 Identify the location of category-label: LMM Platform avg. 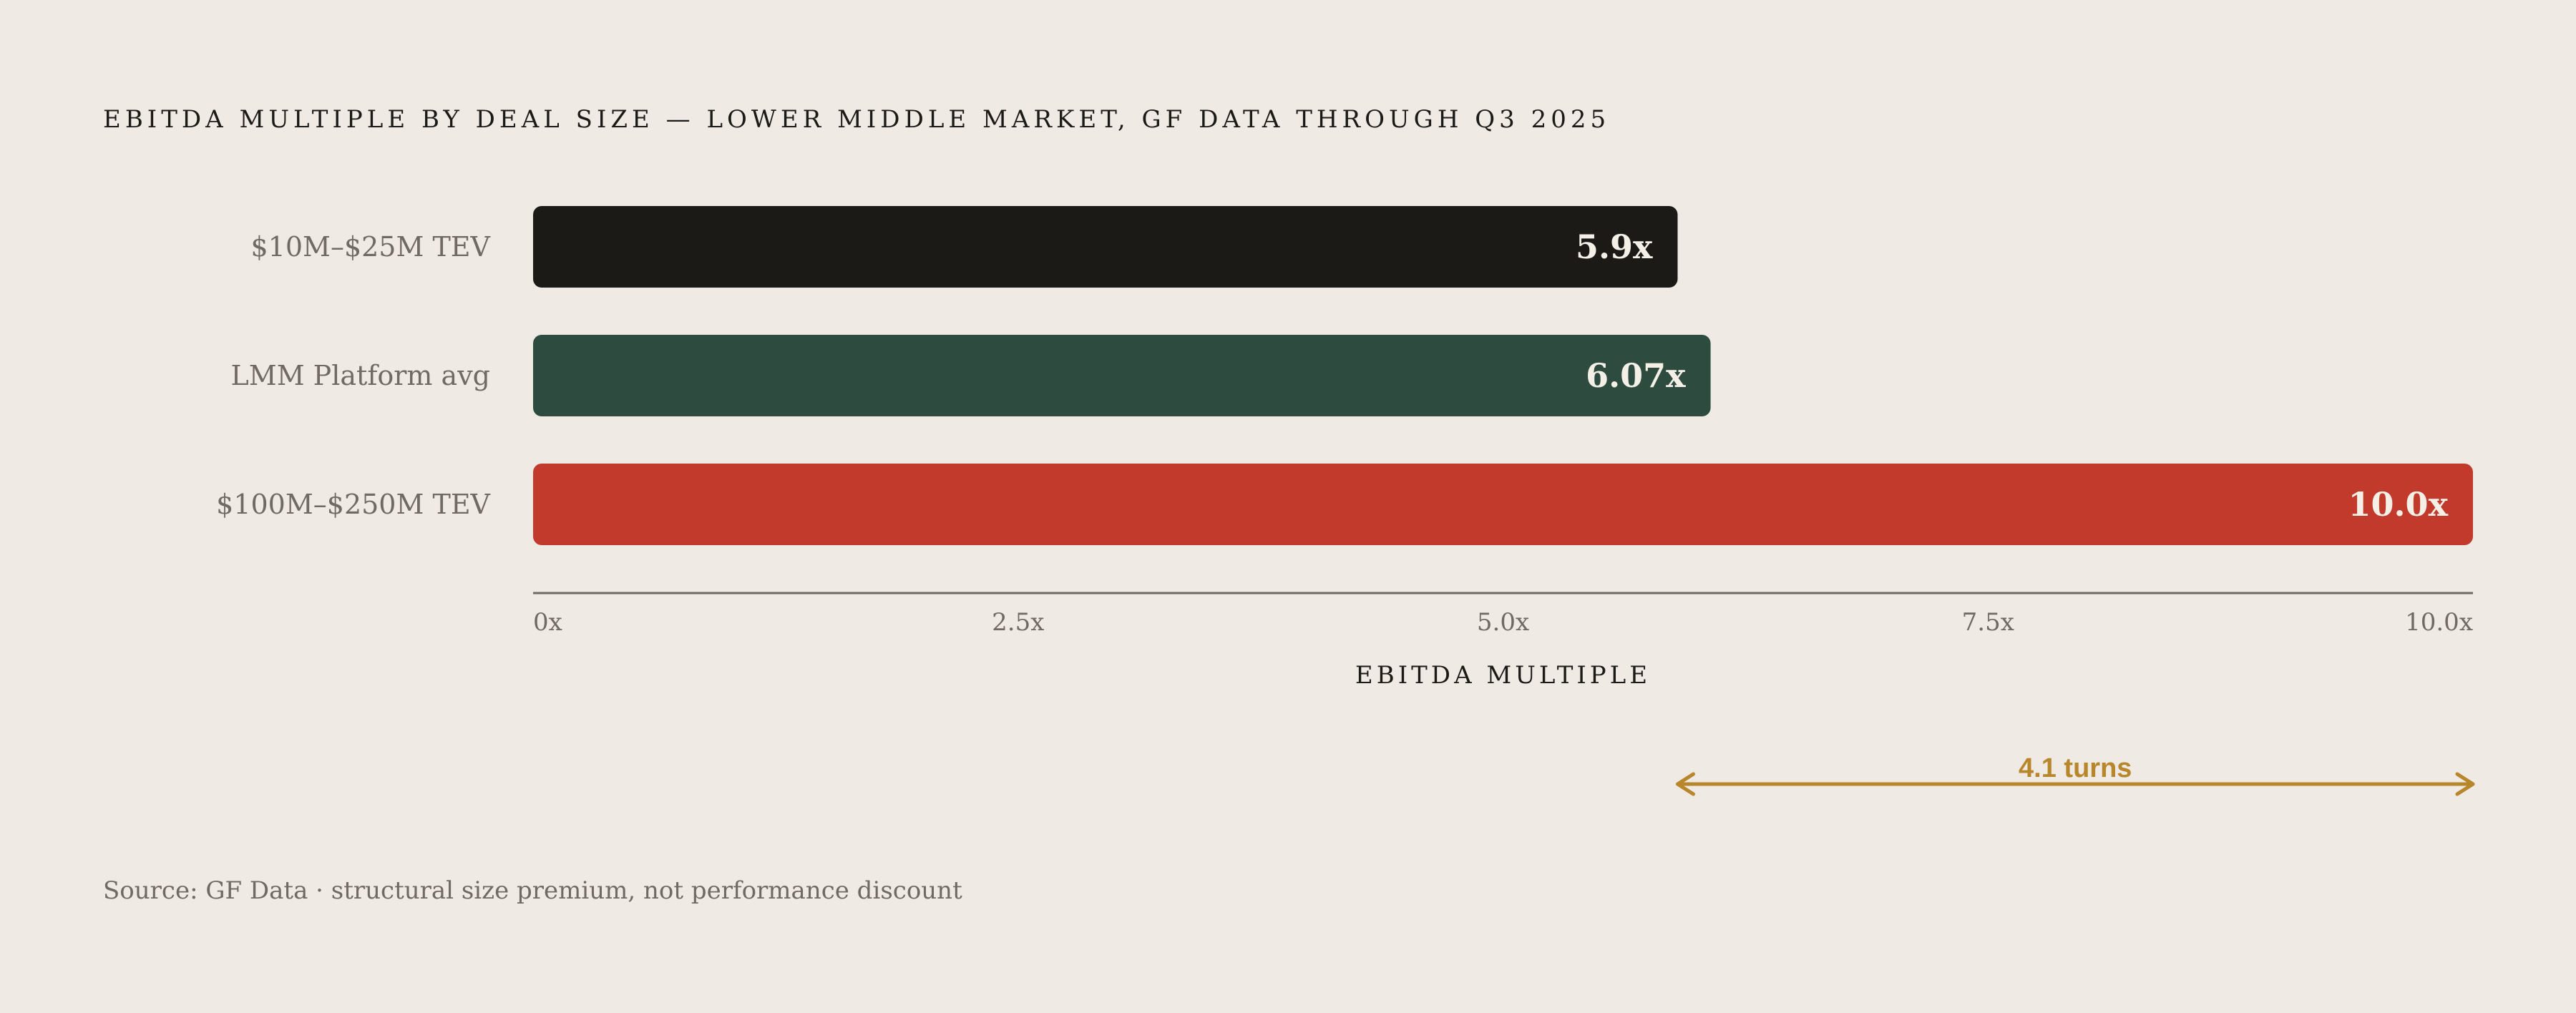
(360, 376).